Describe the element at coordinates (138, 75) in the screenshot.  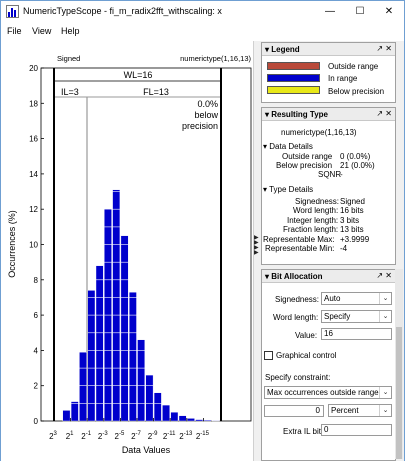
I see `wl-label: WL=16` at that location.